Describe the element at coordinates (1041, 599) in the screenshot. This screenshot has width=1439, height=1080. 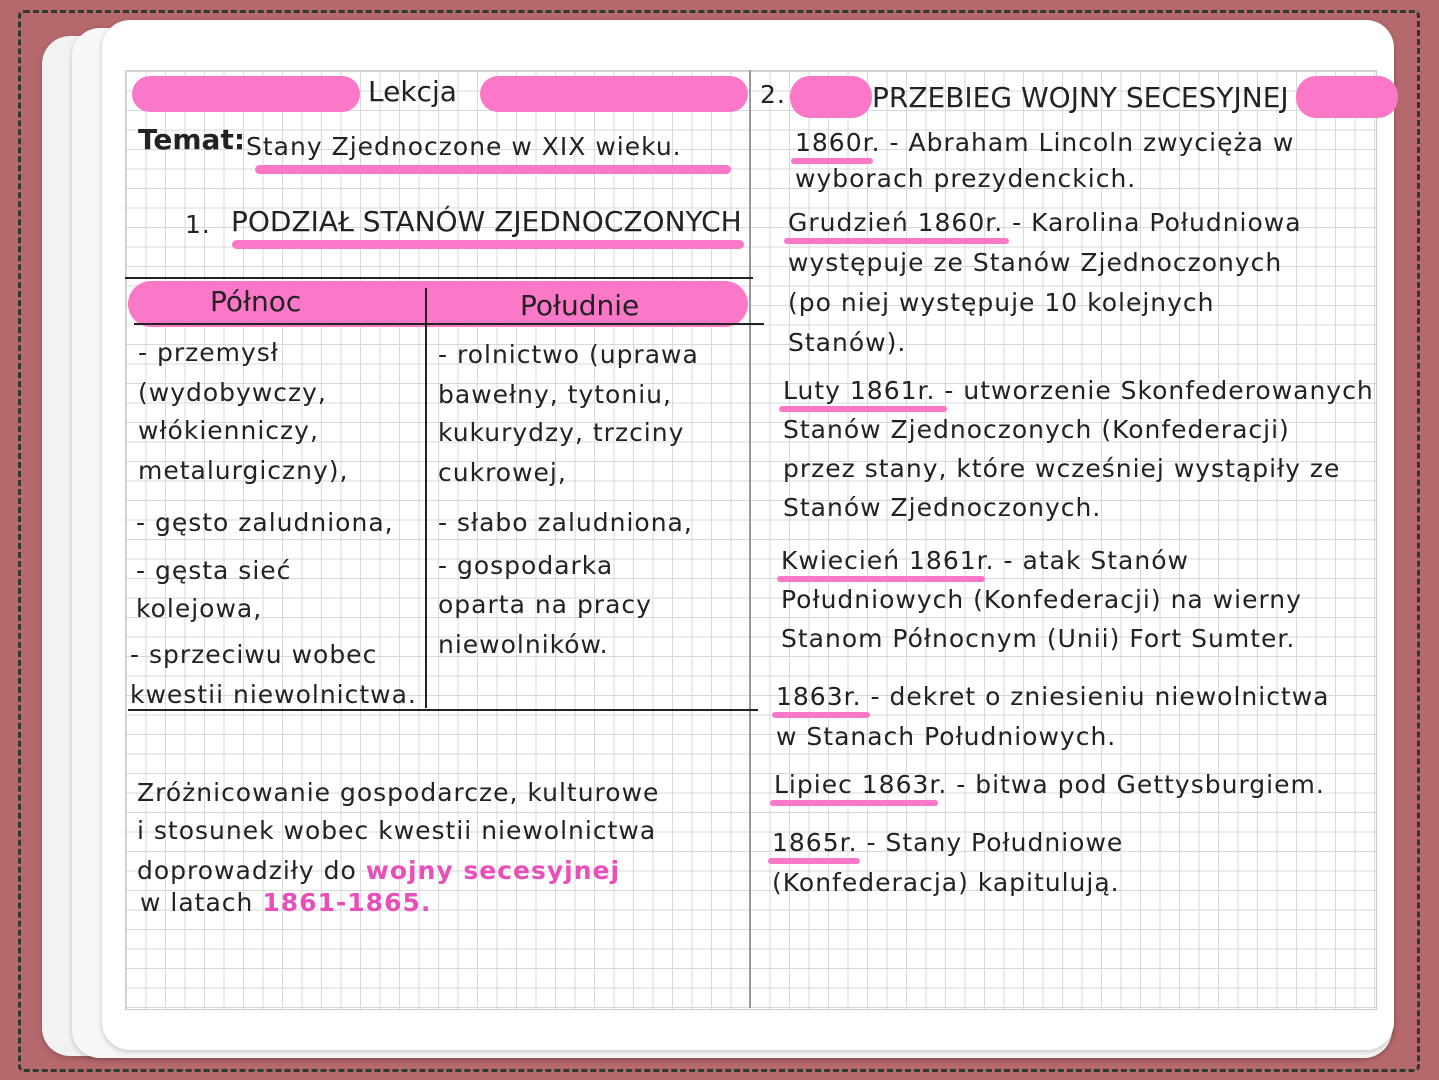
I see `event-text-line: Południowych (Konfederacji) na wierny` at that location.